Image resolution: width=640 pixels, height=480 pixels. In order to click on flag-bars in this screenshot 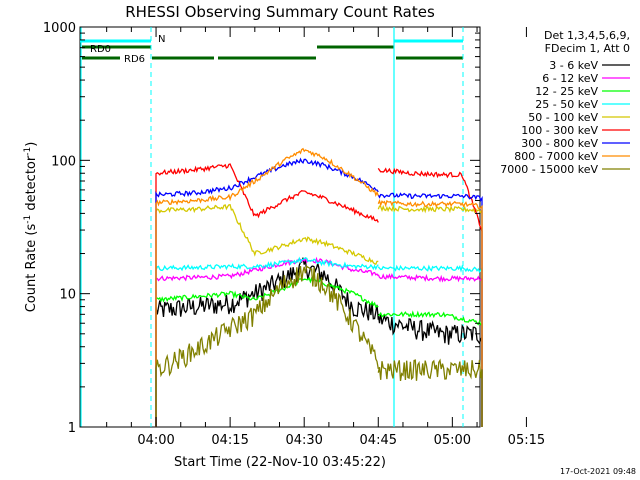, I will do `click(271, 49)`.